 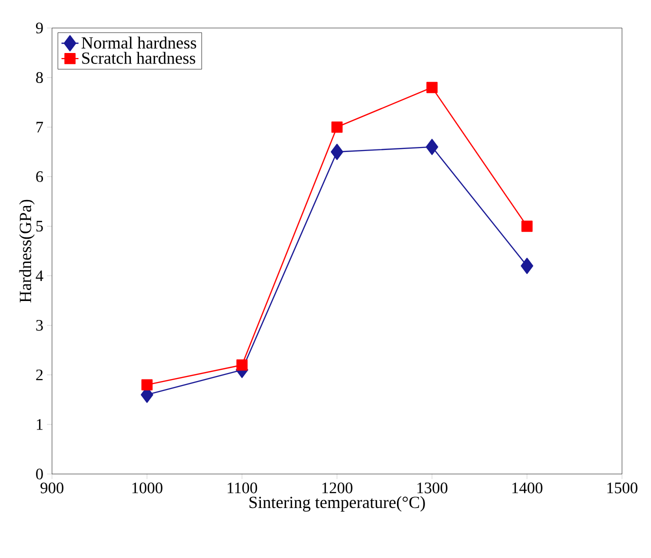 I want to click on y-tick-label: 1, so click(x=39, y=424).